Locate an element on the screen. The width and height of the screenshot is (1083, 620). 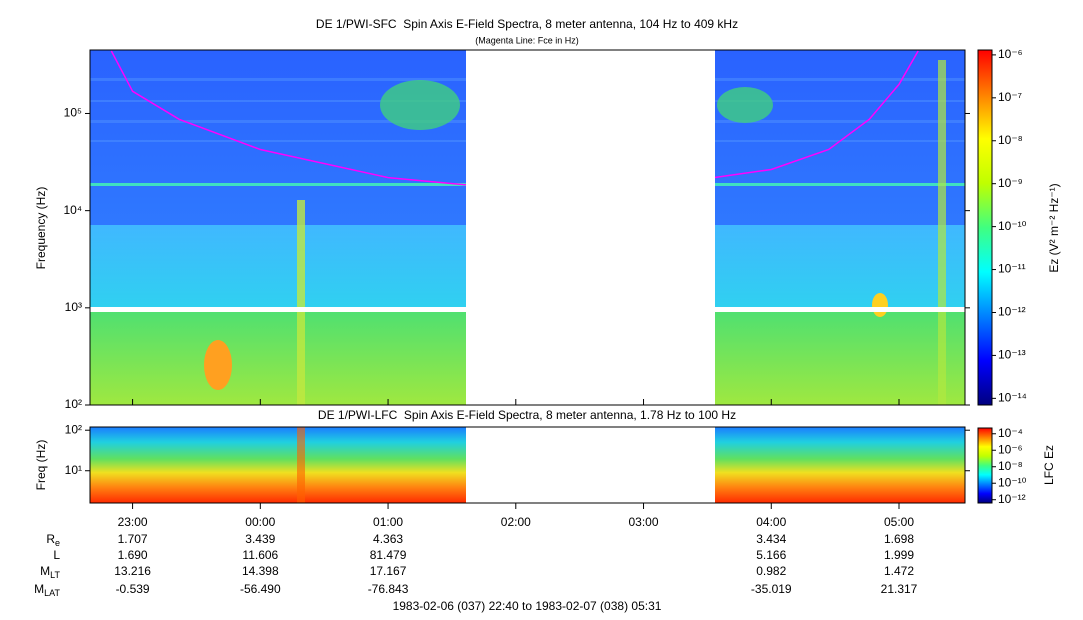
ephemeris-value: -56.490 is located at coordinates (260, 589).